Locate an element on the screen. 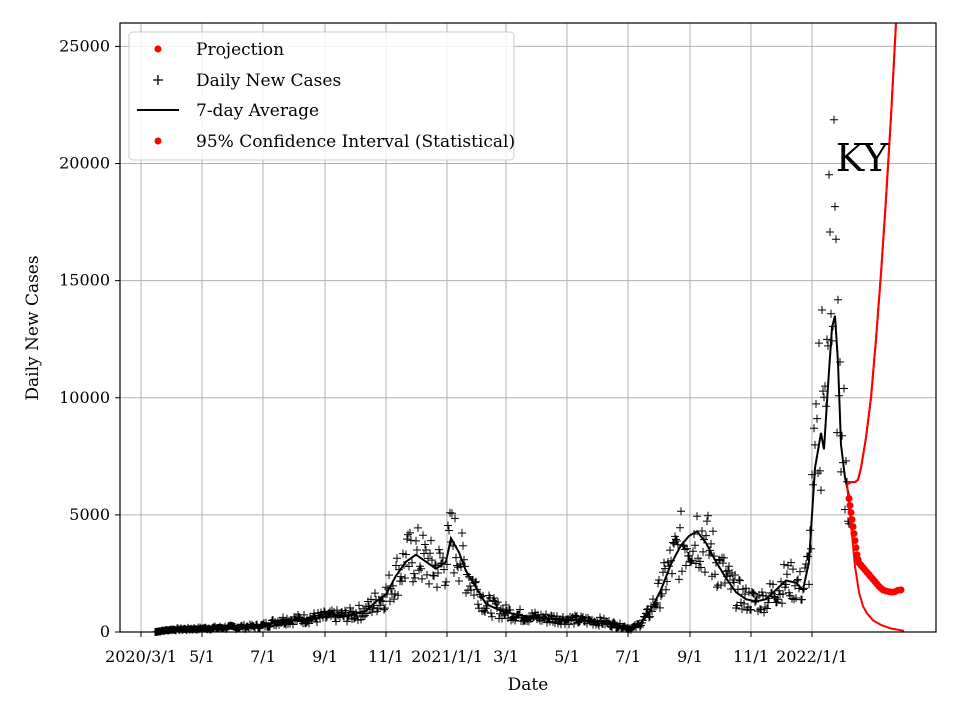  y-tick-label: 10000 is located at coordinates (84, 397).